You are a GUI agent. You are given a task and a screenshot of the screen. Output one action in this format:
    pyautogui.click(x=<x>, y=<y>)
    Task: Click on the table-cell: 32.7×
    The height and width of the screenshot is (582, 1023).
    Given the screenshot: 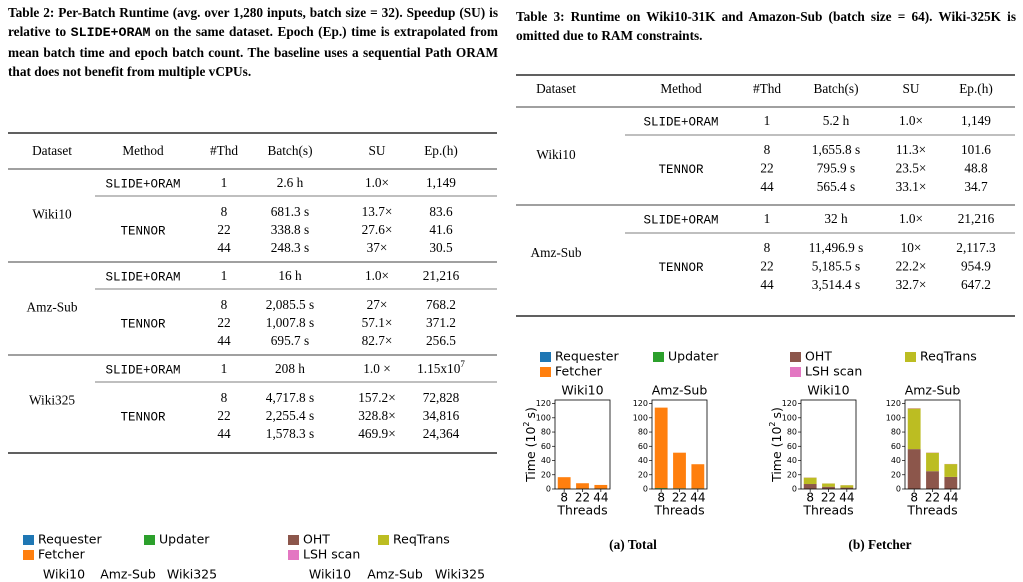 What is the action you would take?
    pyautogui.click(x=911, y=284)
    